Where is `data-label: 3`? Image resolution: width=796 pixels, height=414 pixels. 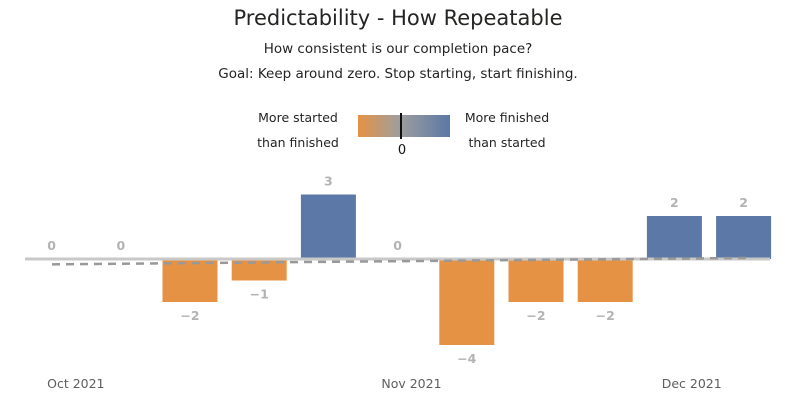 data-label: 3 is located at coordinates (328, 181).